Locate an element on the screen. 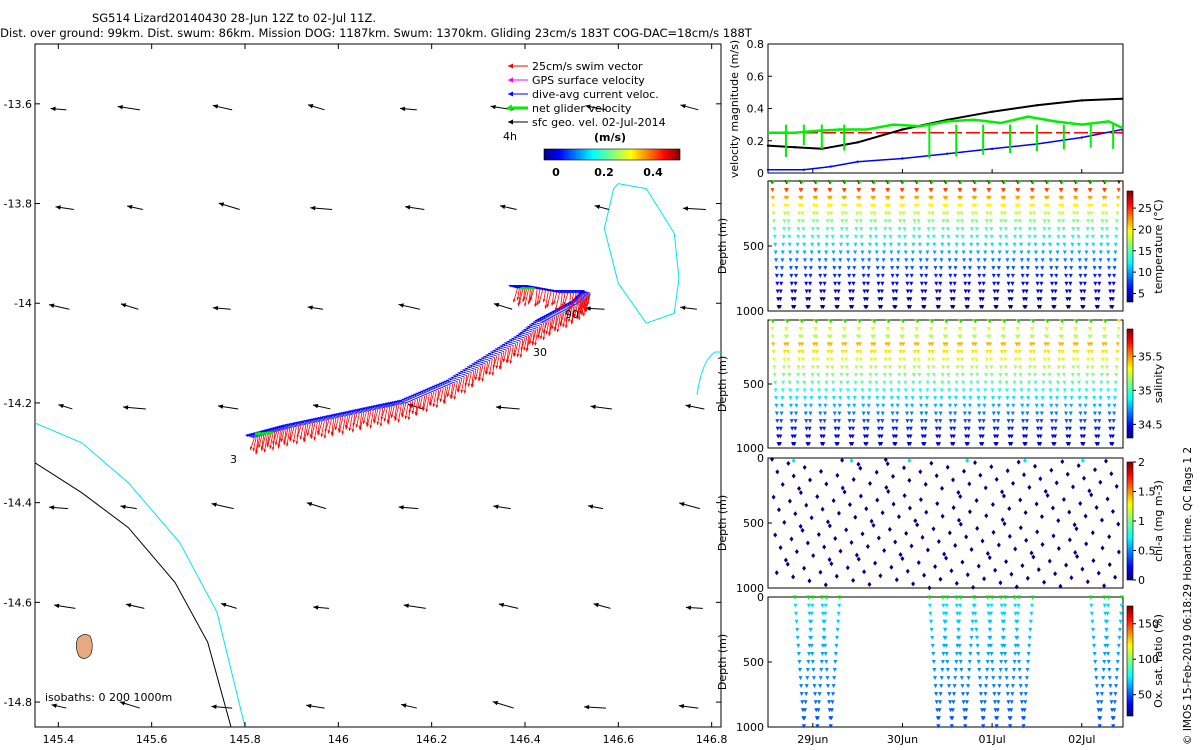 The image size is (1200, 750). map-ytick-label: -13.8 is located at coordinates (18, 204).